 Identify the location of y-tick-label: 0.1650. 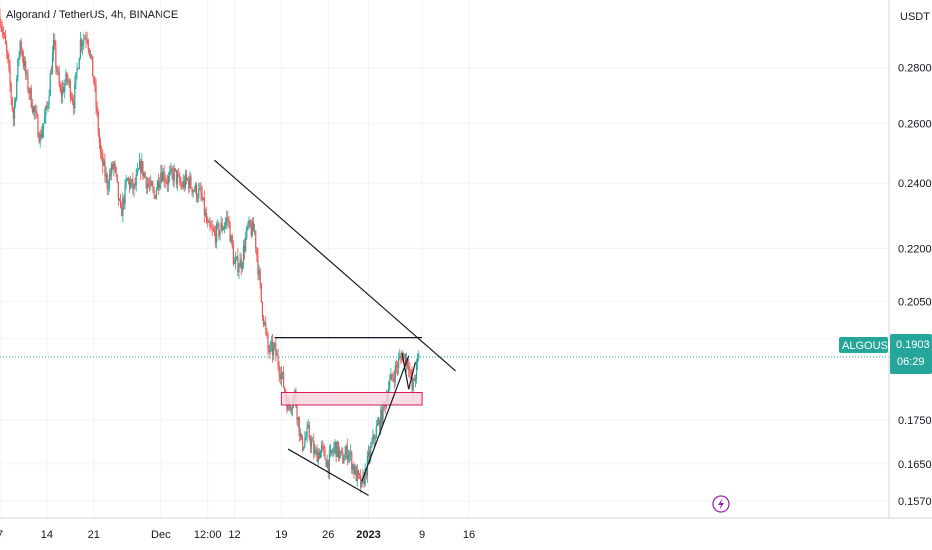
(915, 465).